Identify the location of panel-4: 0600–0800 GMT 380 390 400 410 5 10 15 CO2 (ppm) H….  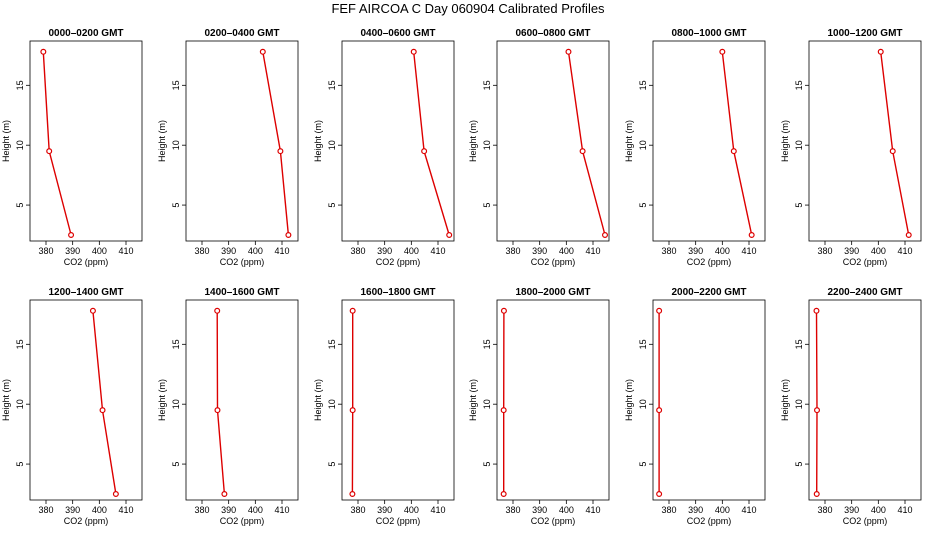
(539, 147).